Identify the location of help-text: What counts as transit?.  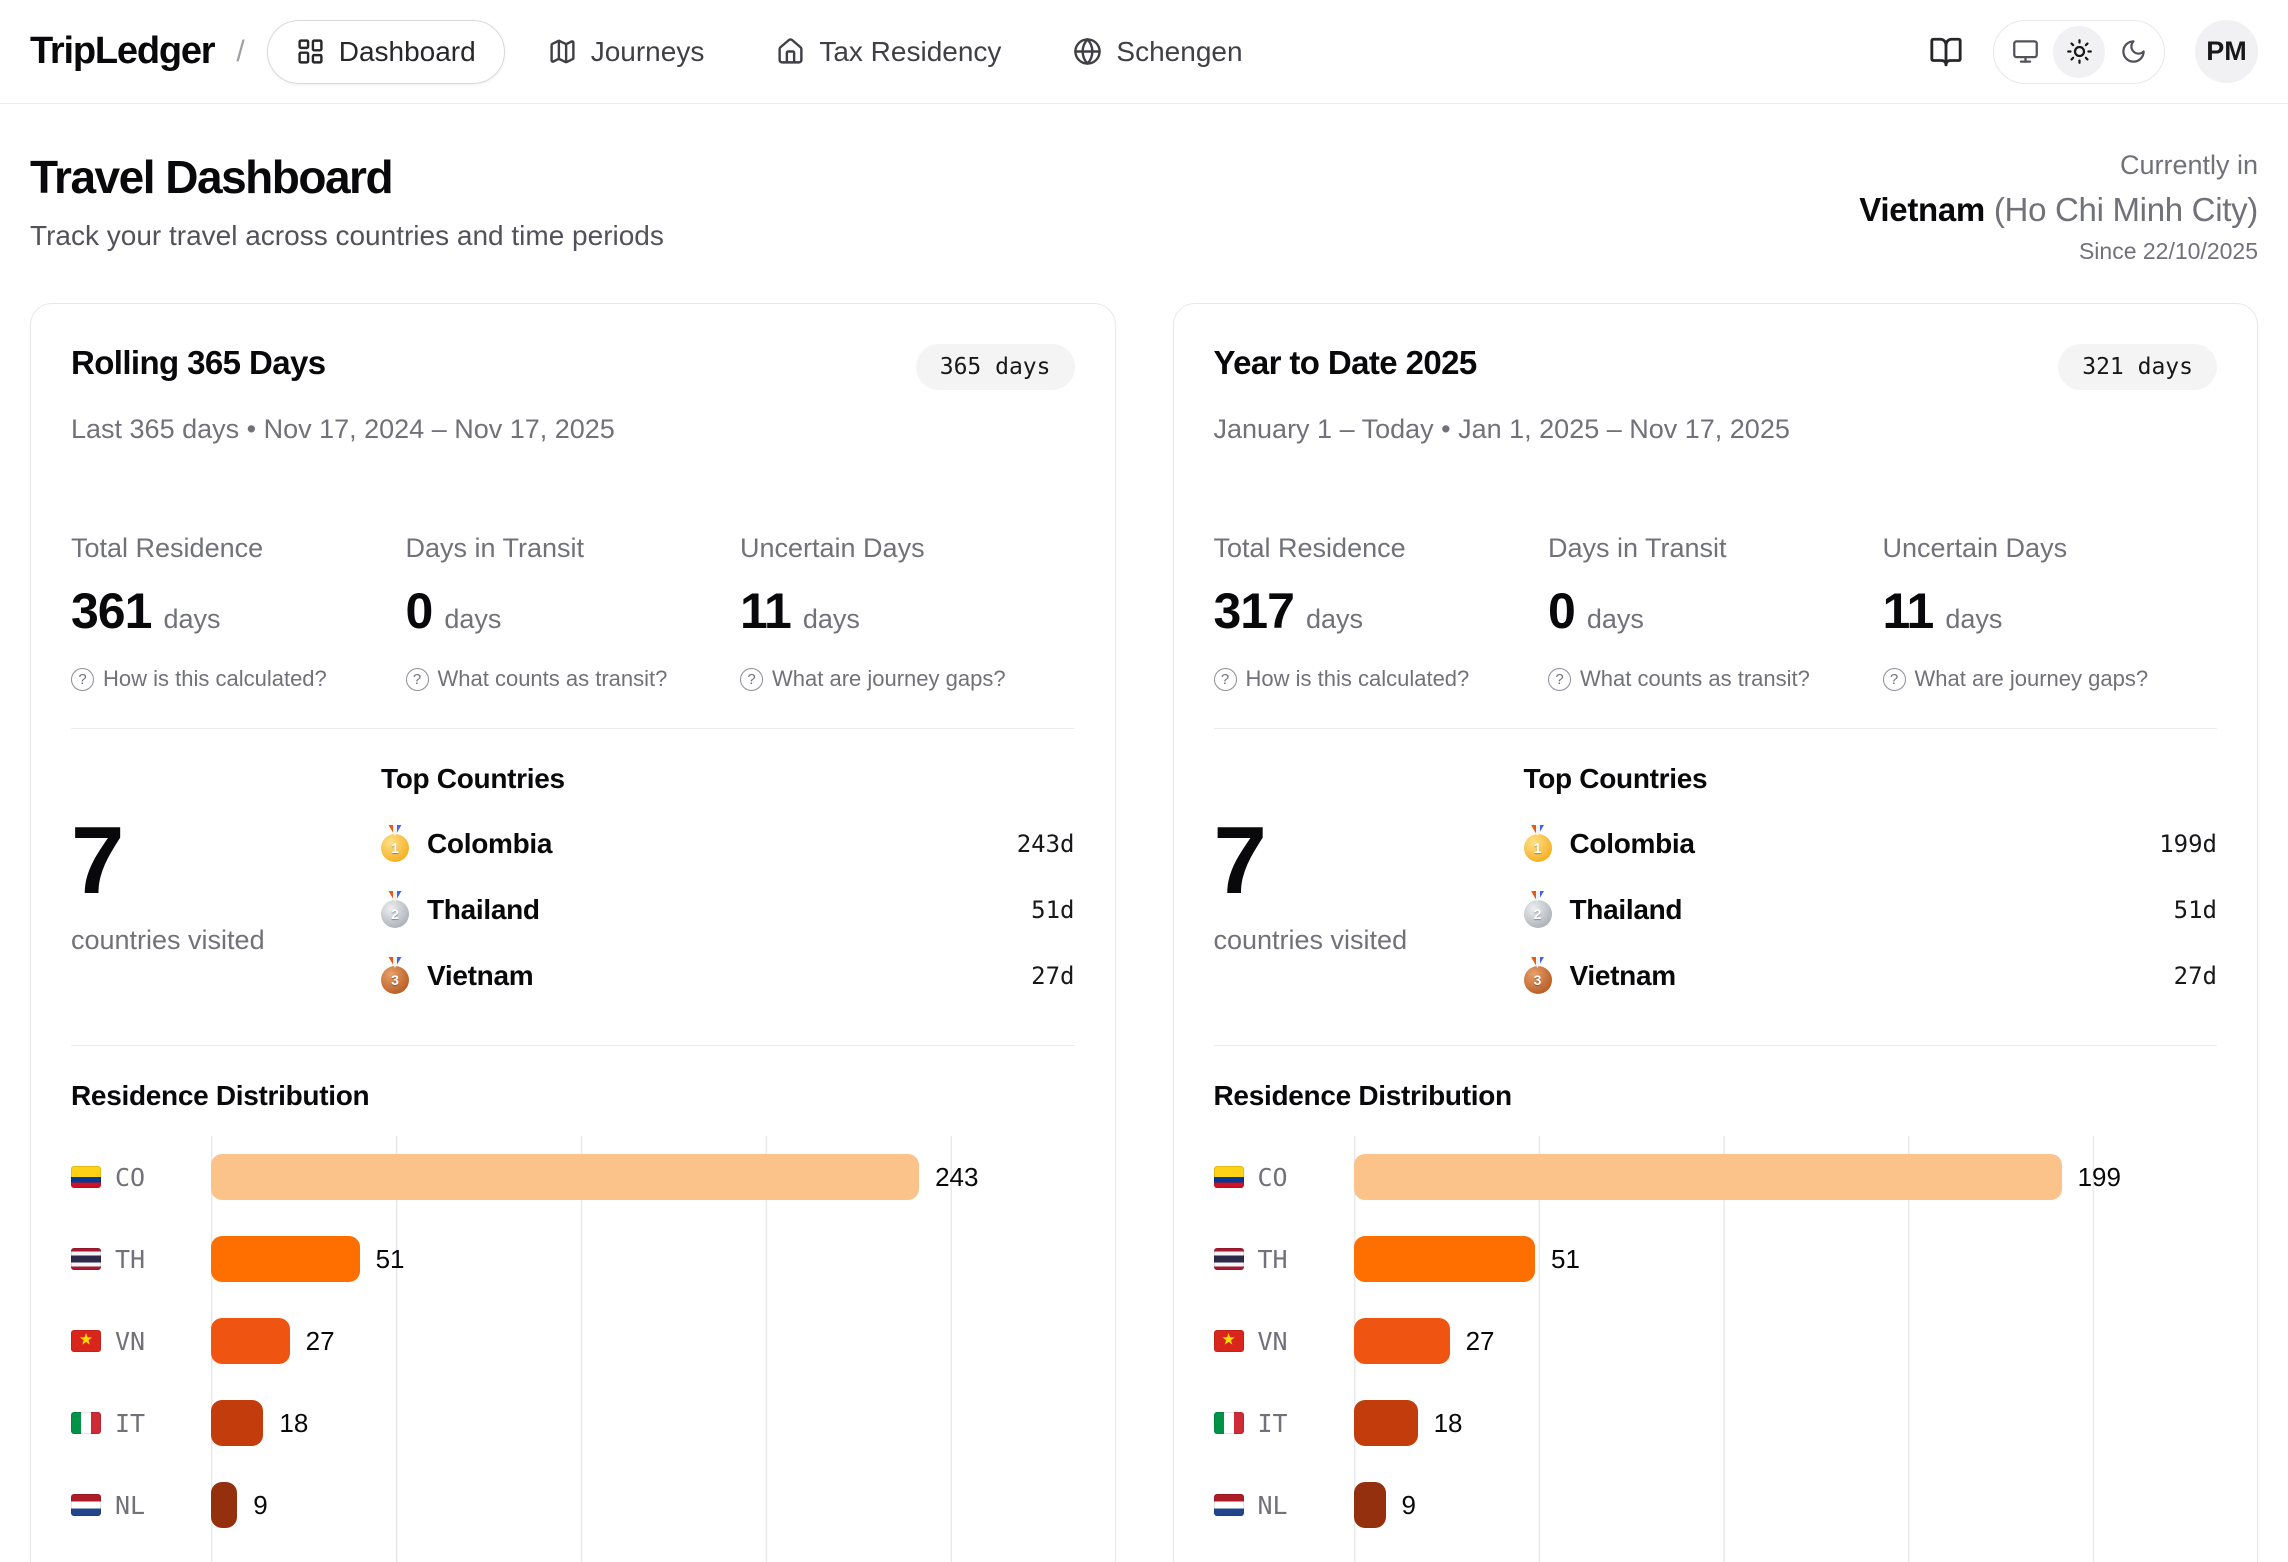
(552, 678).